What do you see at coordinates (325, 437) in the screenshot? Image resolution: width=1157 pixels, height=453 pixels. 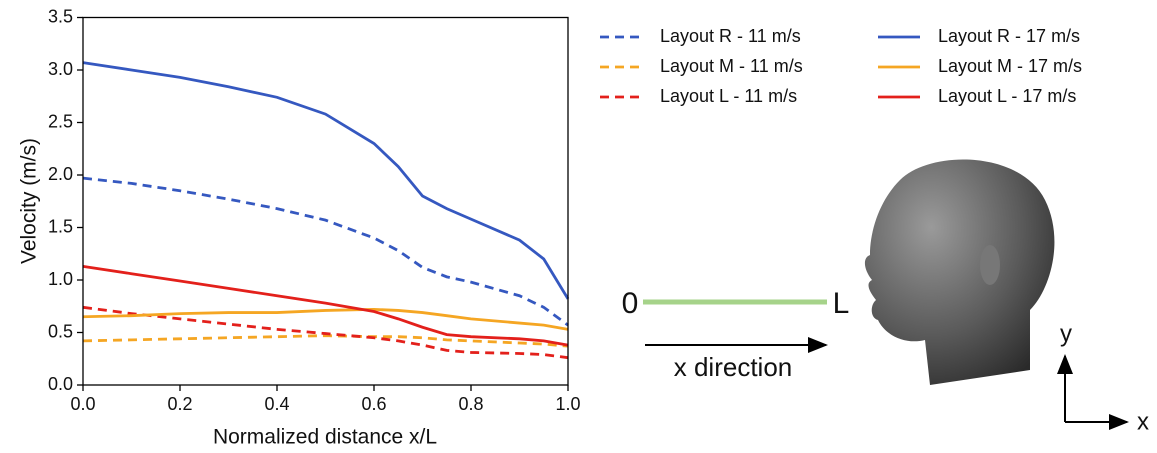 I see `x-axis-label: Normalized distance x/L` at bounding box center [325, 437].